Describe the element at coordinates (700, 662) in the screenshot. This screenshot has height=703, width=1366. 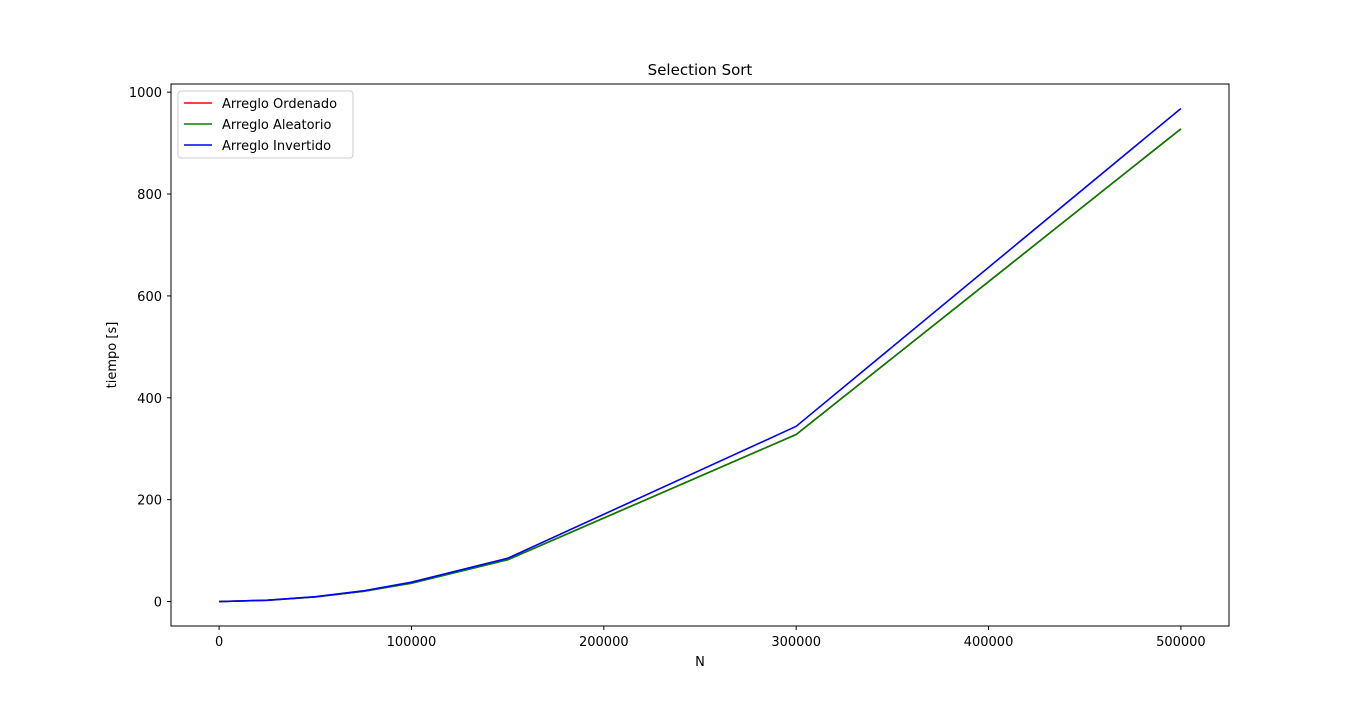
I see `x-axis-label: N` at that location.